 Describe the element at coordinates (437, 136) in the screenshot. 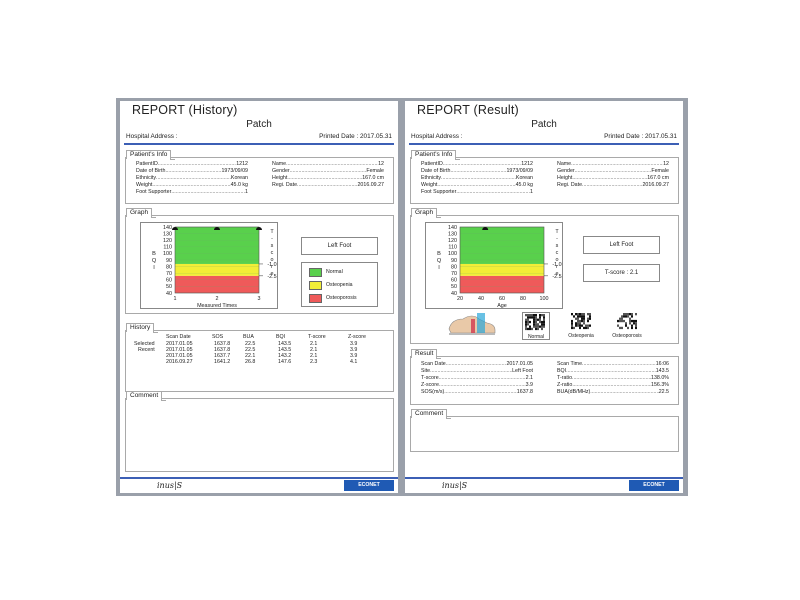

I see `hospital-address: Hospital Address :` at that location.